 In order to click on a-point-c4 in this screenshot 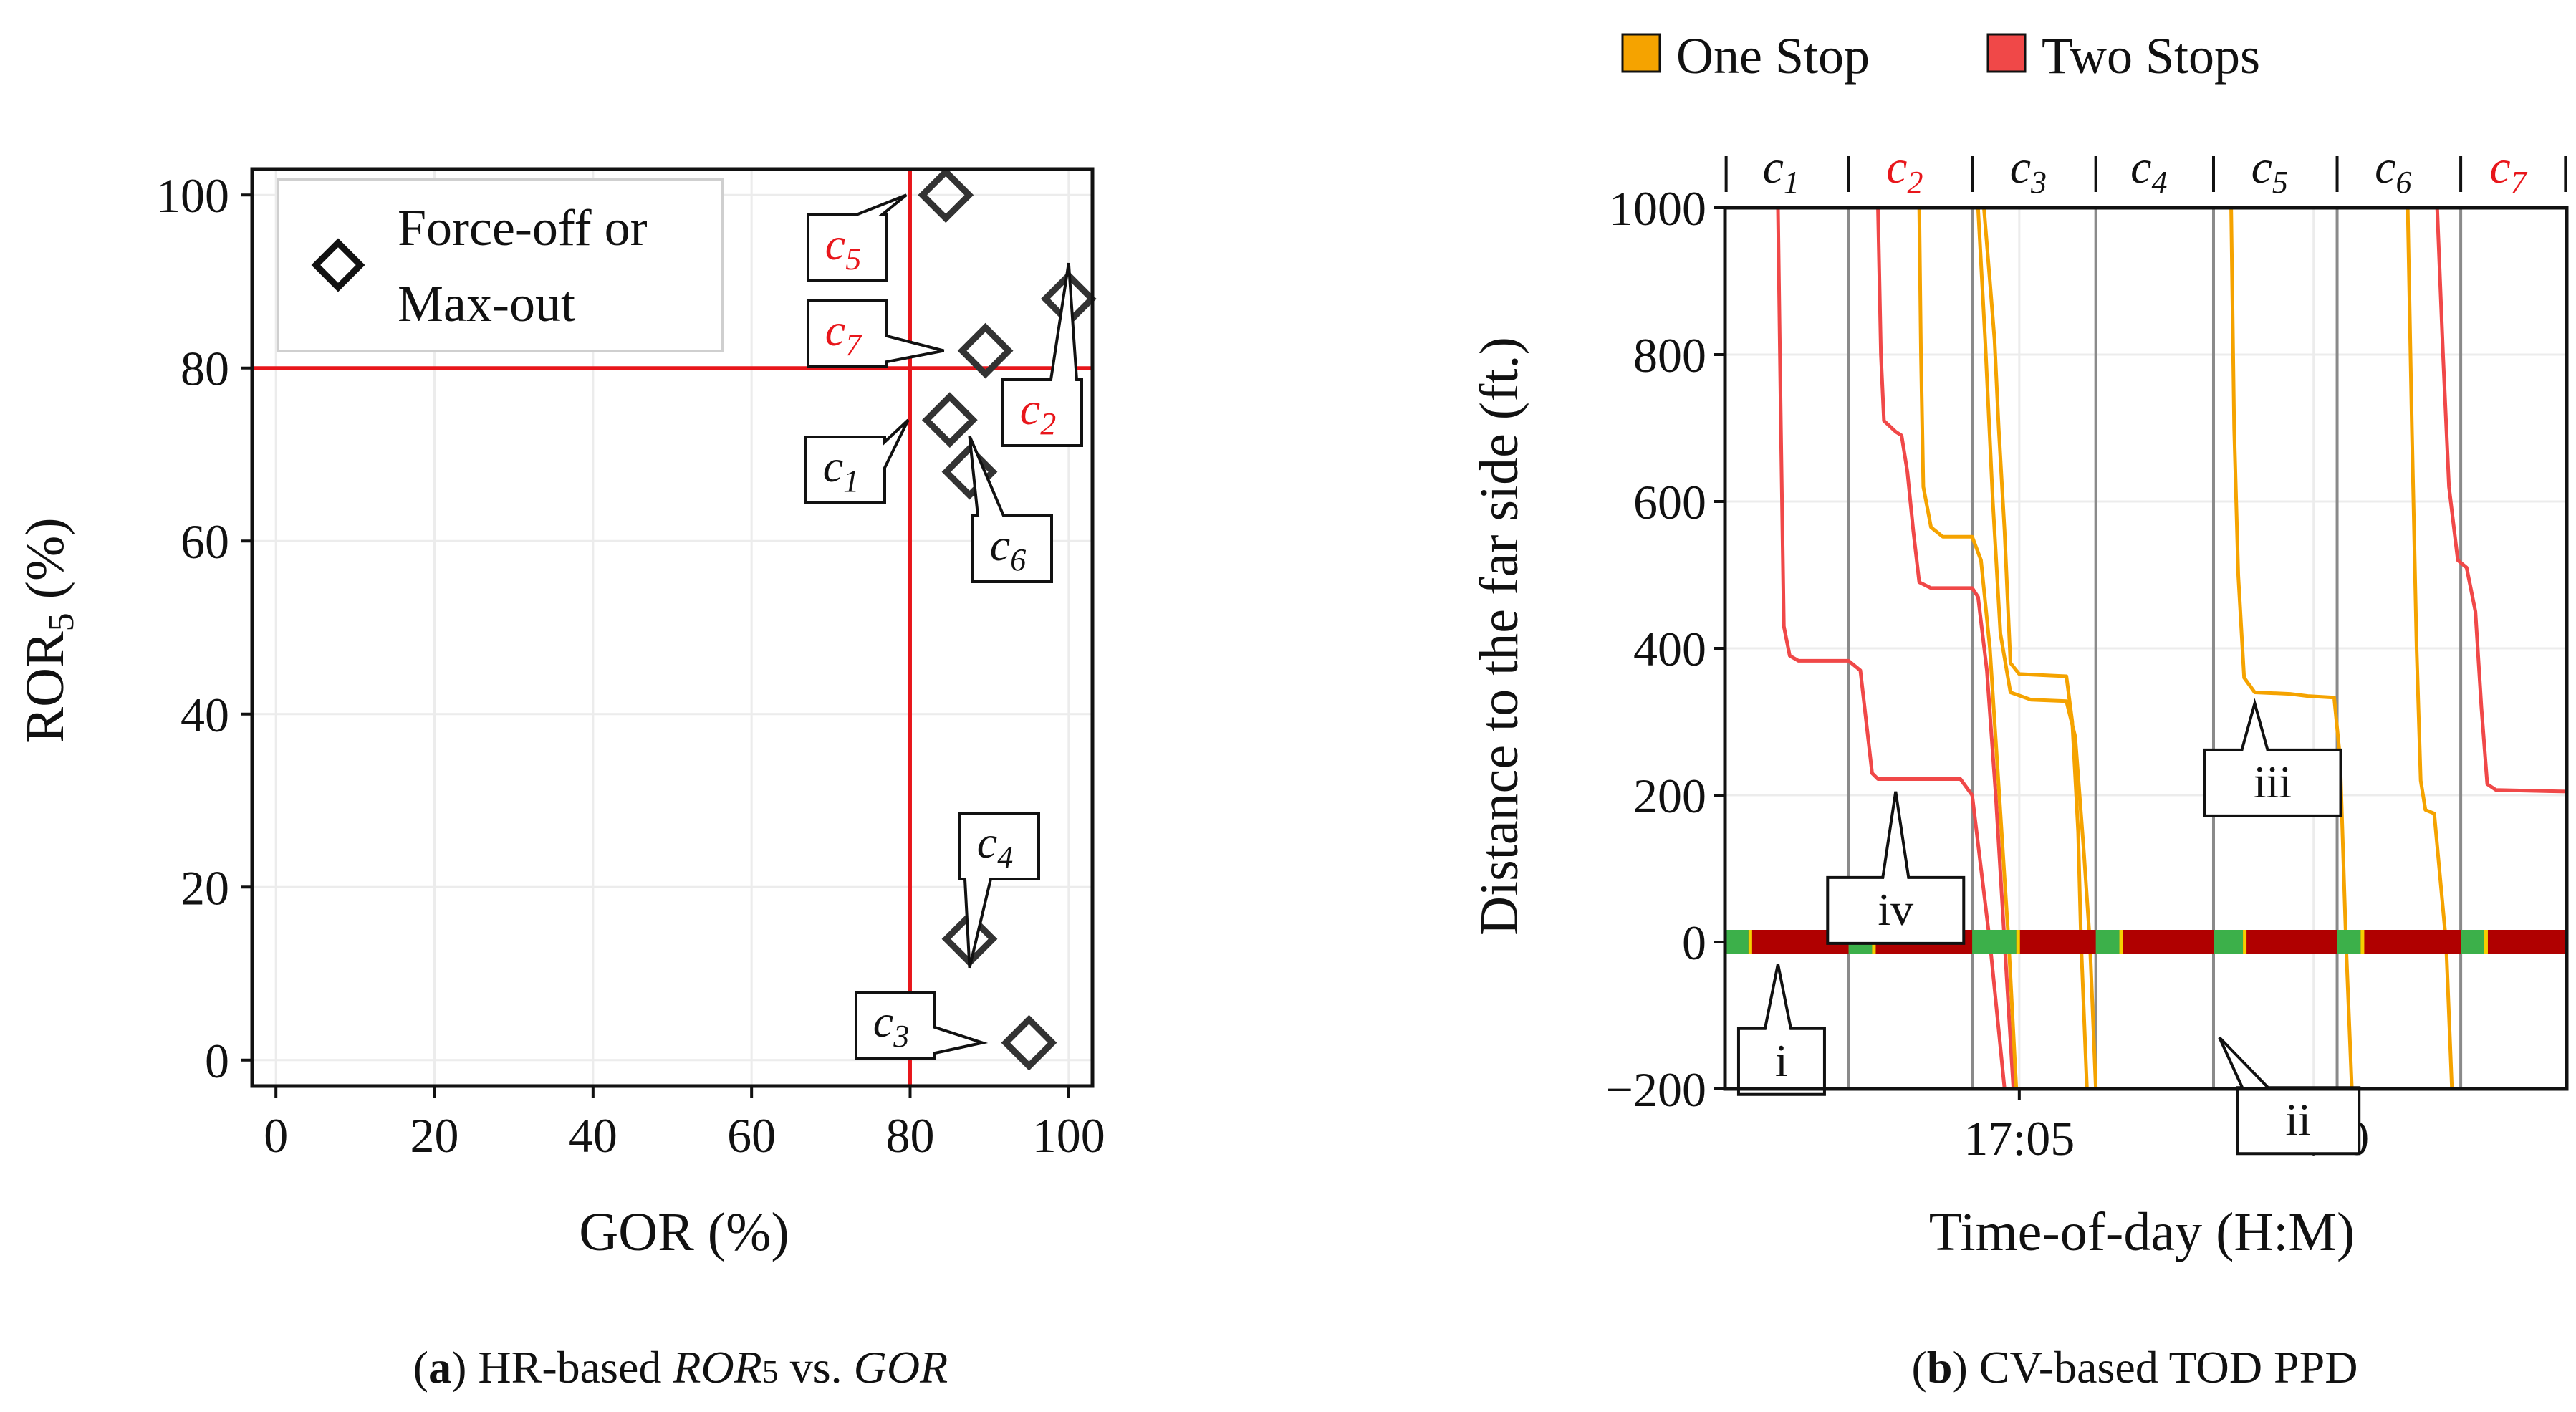, I will do `click(970, 939)`.